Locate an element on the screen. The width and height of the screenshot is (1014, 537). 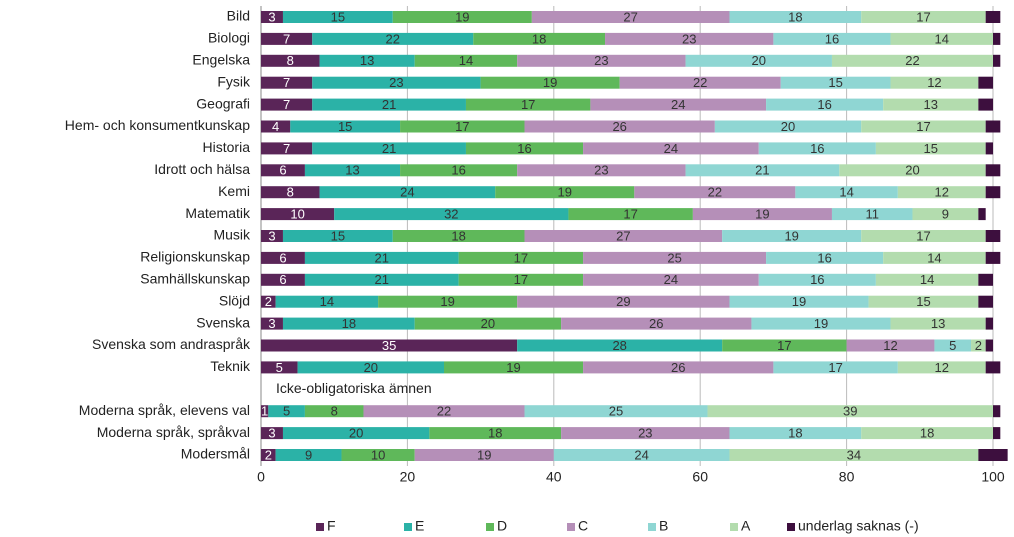
value-label: 18 is located at coordinates (495, 433).